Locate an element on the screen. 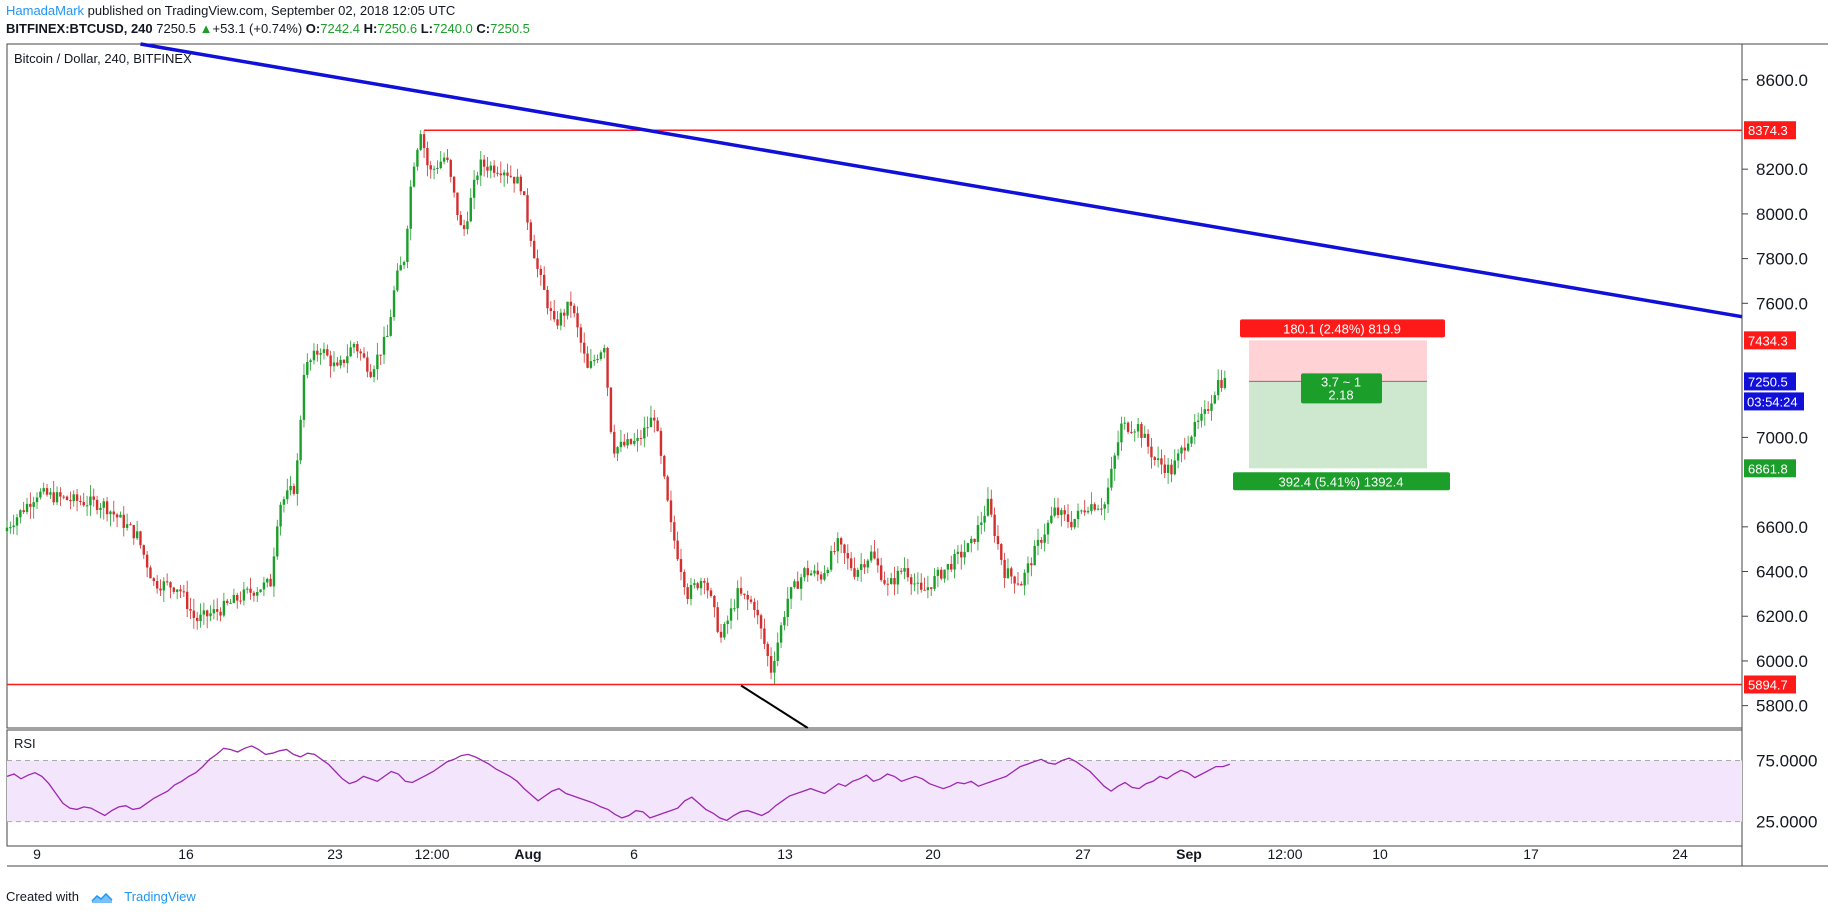  author-link: HamadaMark is located at coordinates (45, 10).